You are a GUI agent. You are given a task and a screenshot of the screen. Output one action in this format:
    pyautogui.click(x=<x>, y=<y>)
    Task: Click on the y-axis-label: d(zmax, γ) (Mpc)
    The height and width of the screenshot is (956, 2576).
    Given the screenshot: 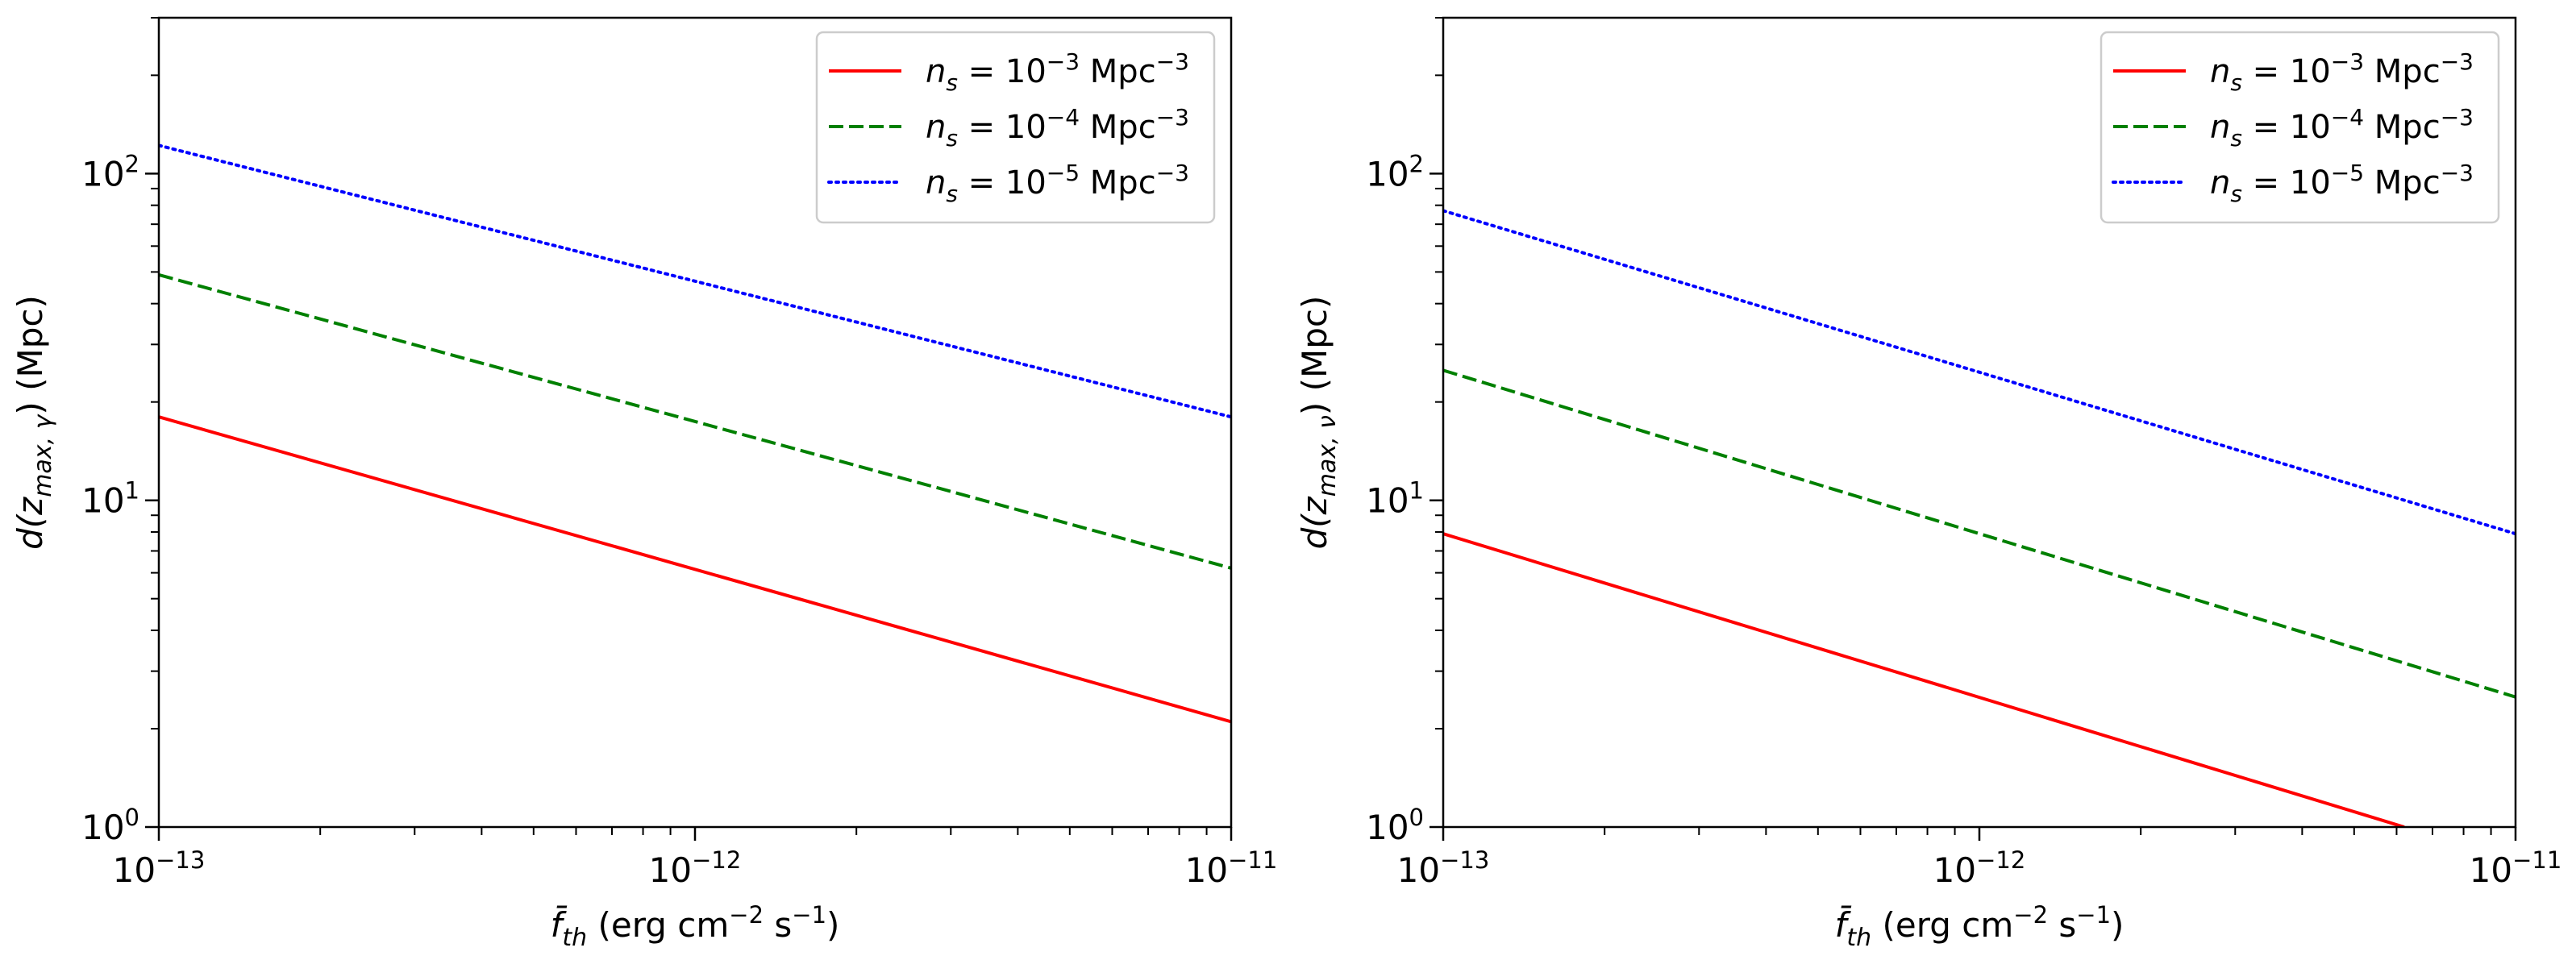 What is the action you would take?
    pyautogui.click(x=34, y=423)
    